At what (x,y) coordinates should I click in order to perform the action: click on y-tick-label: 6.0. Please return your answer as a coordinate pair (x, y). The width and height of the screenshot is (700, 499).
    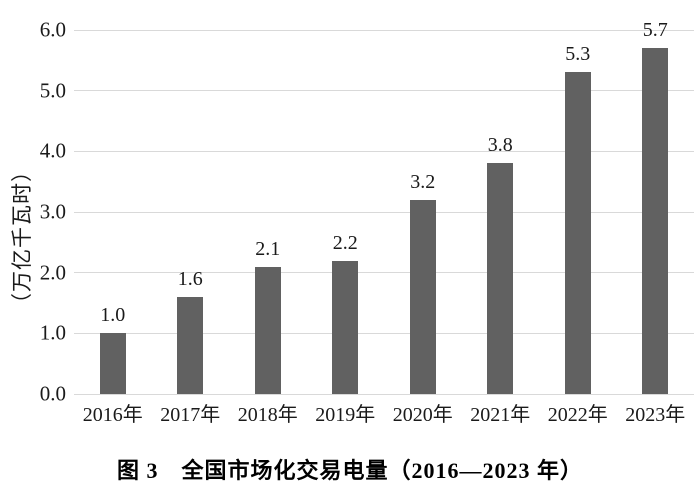
    Looking at the image, I should click on (52, 29).